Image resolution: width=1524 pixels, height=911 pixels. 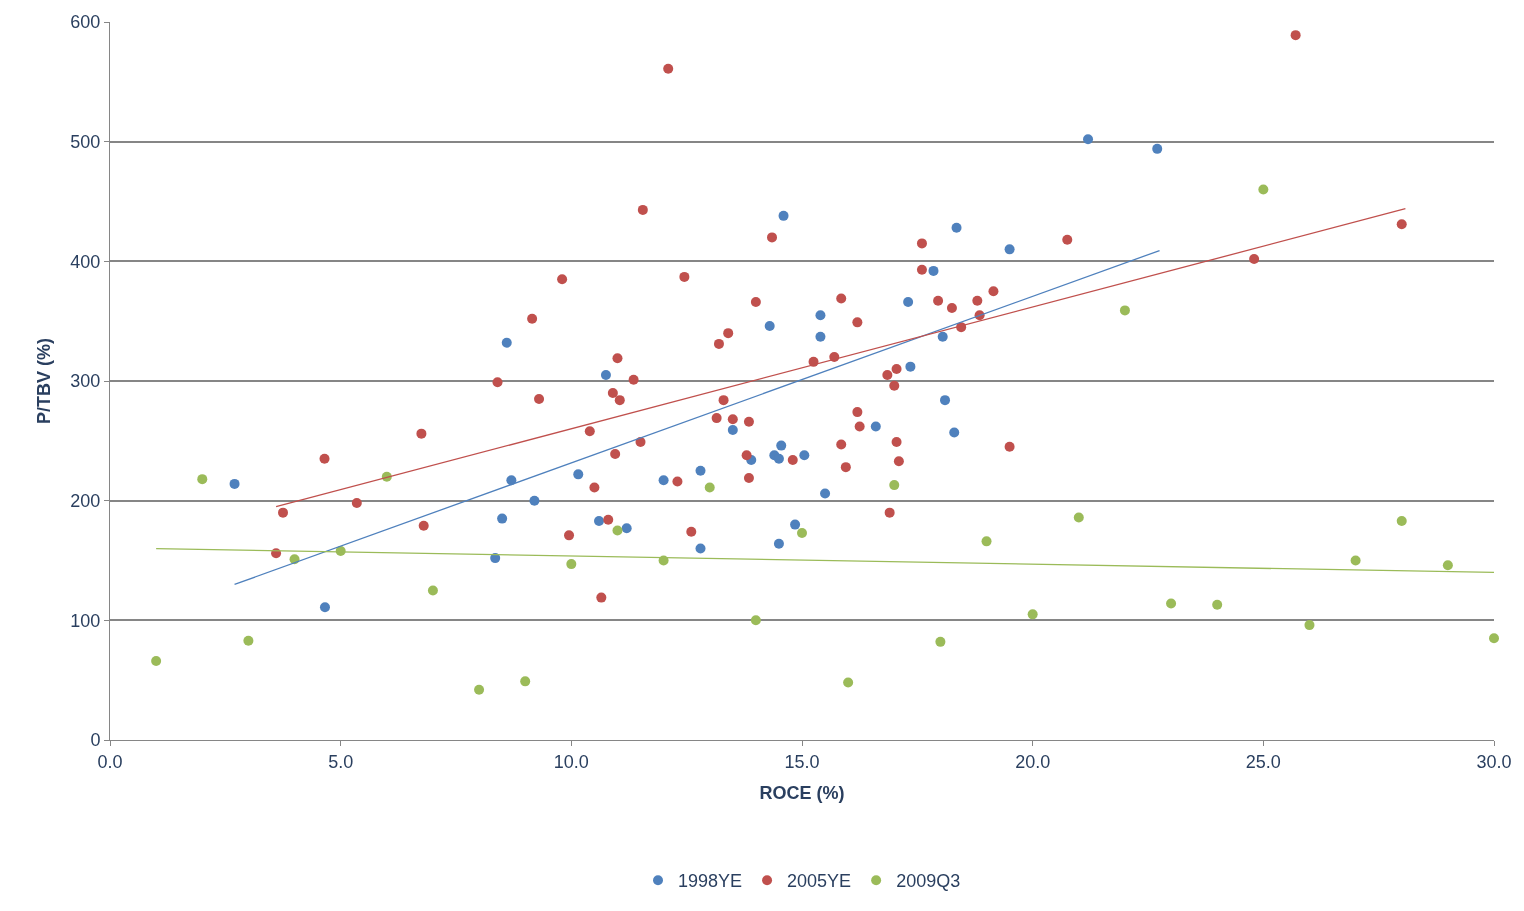 What do you see at coordinates (928, 881) in the screenshot?
I see `legend-label: 2009Q3` at bounding box center [928, 881].